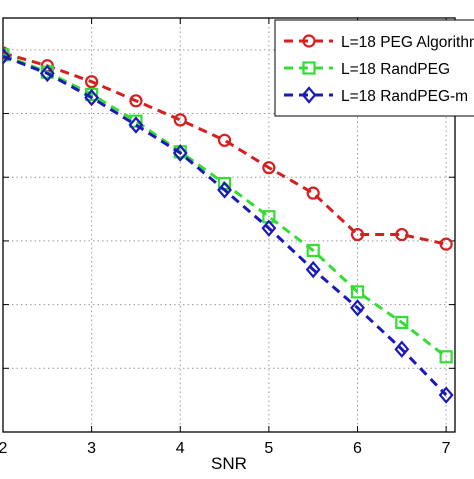 This screenshot has width=474, height=479. What do you see at coordinates (404, 96) in the screenshot?
I see `legend-label: L=18 RandPEG-m` at bounding box center [404, 96].